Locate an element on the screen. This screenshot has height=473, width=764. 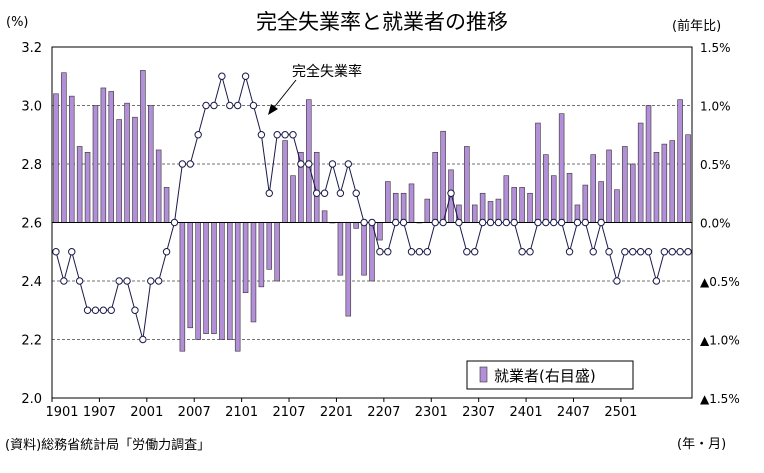
source-note: (資料)総務省統計局「労働力調査」 is located at coordinates (108, 445).